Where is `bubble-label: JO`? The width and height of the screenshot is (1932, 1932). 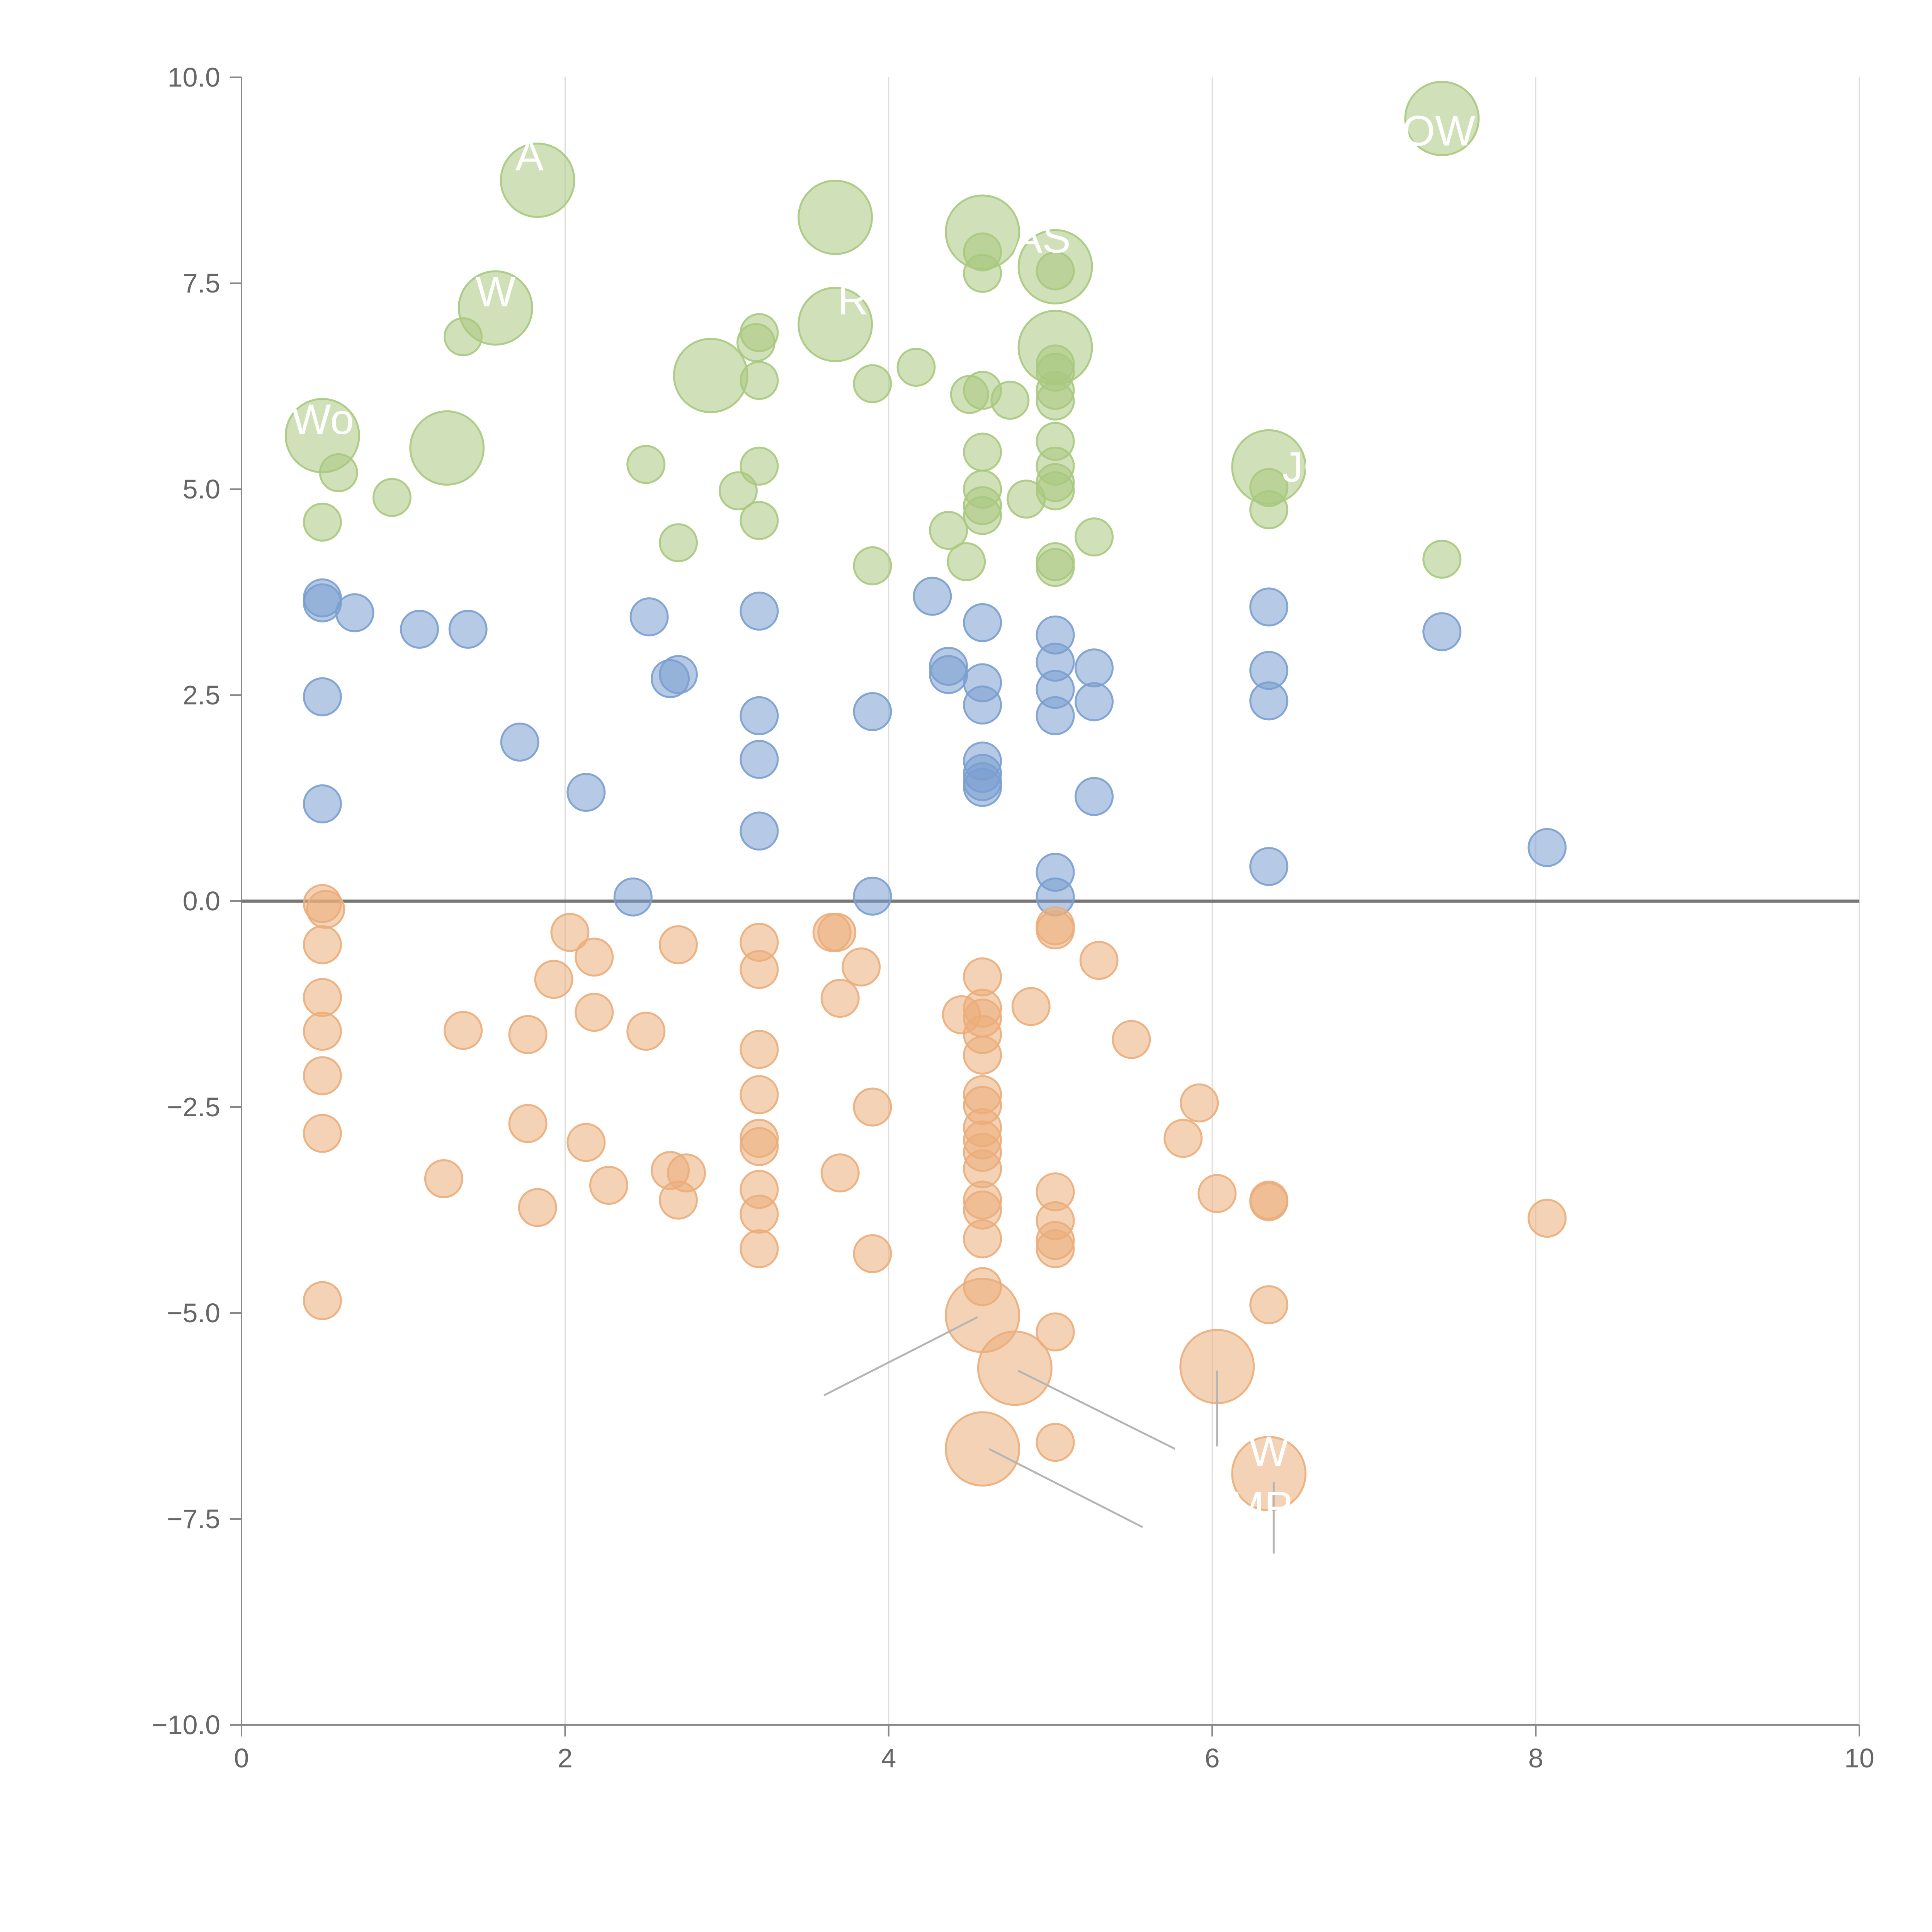 bubble-label: JO is located at coordinates (1310, 467).